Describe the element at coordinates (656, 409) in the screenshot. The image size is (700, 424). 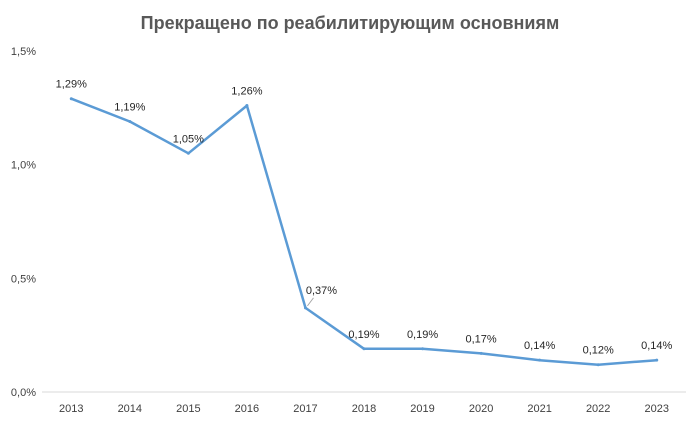
I see `x-tick-label: 2023` at that location.